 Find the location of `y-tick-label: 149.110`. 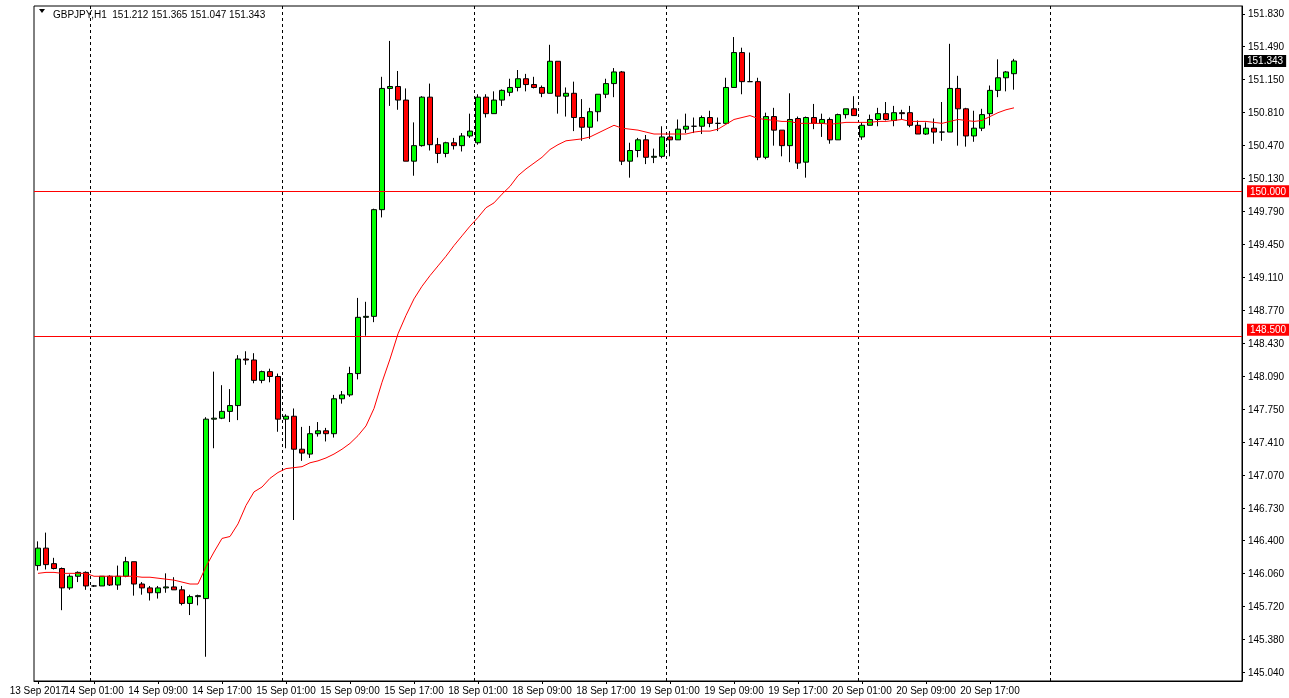

y-tick-label: 149.110 is located at coordinates (1266, 278).